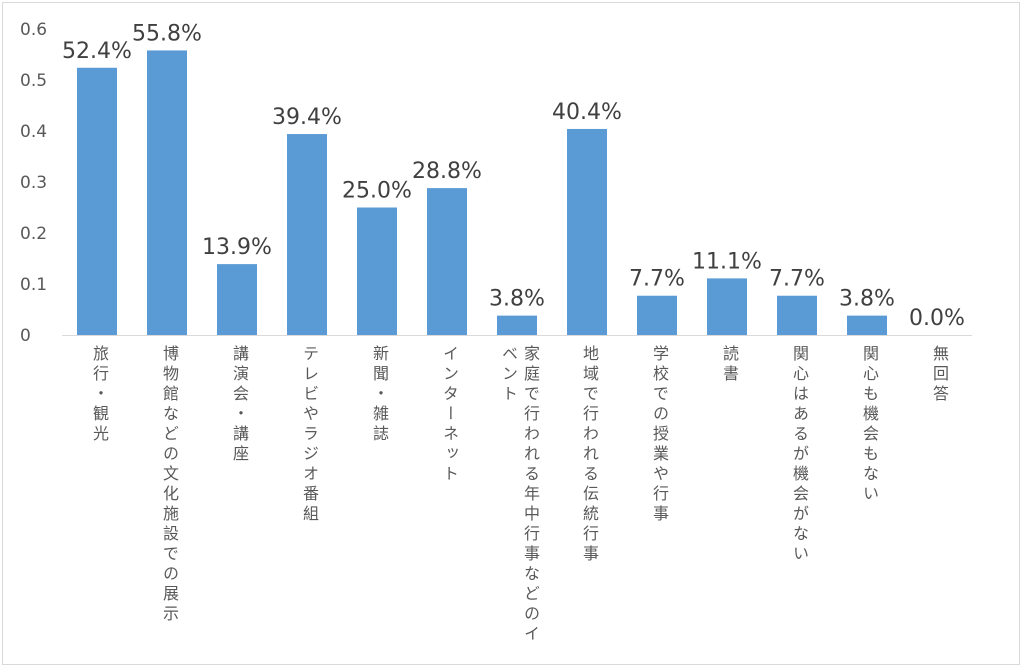 The width and height of the screenshot is (1024, 669). Describe the element at coordinates (799, 455) in the screenshot. I see `x-tick-label: 関心はあるが機会がない` at that location.